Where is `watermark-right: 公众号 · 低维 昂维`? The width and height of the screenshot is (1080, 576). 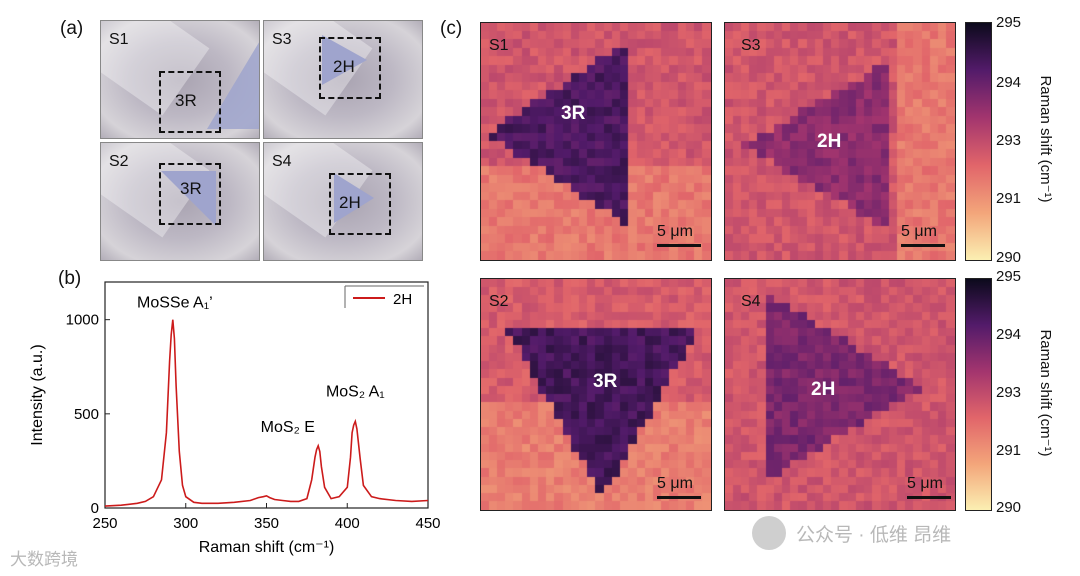
watermark-right: 公众号 · 低维 昂维 is located at coordinates (874, 535).